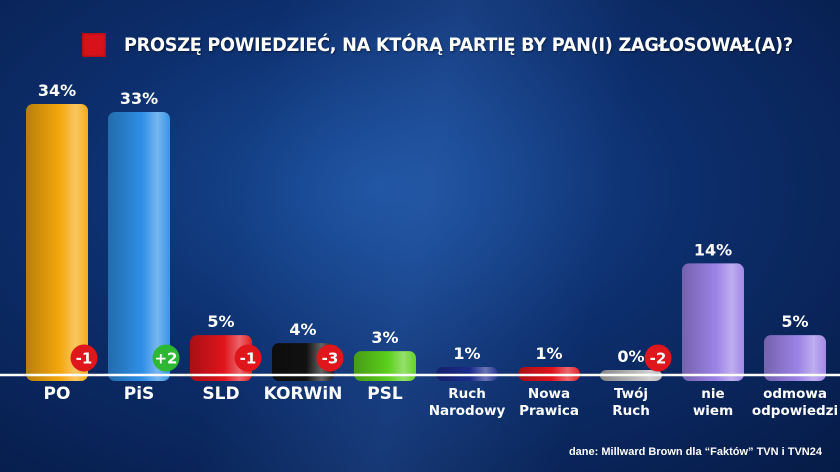 The width and height of the screenshot is (840, 472). I want to click on category-label: KORWiN, so click(303, 394).